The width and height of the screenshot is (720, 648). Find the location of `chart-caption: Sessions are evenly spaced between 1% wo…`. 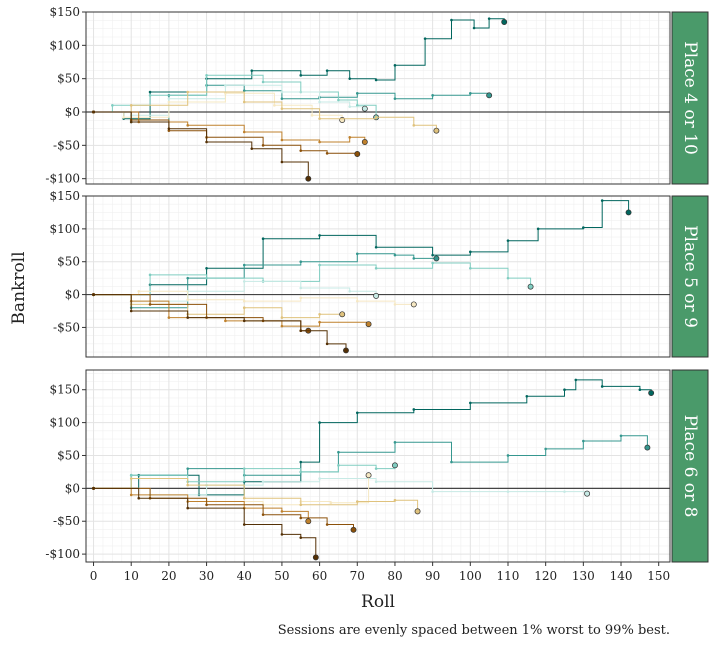

chart-caption: Sessions are evenly spaced between 1% wo… is located at coordinates (474, 630).